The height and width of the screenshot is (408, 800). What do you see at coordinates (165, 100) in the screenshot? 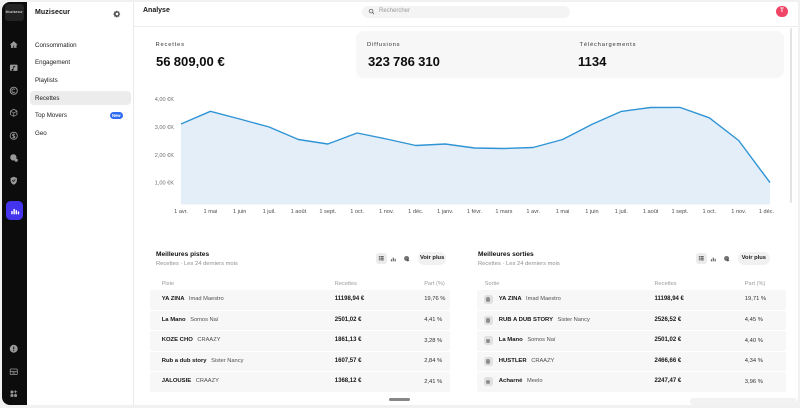
I see `svg-text: 4,00 €K` at bounding box center [165, 100].